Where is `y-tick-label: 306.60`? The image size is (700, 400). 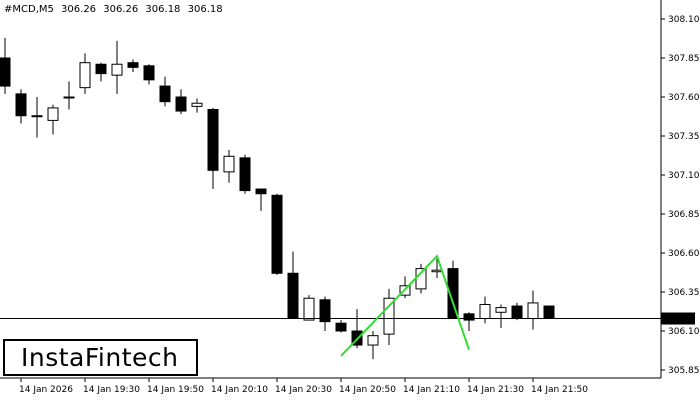 y-tick-label: 306.60 is located at coordinates (684, 254).